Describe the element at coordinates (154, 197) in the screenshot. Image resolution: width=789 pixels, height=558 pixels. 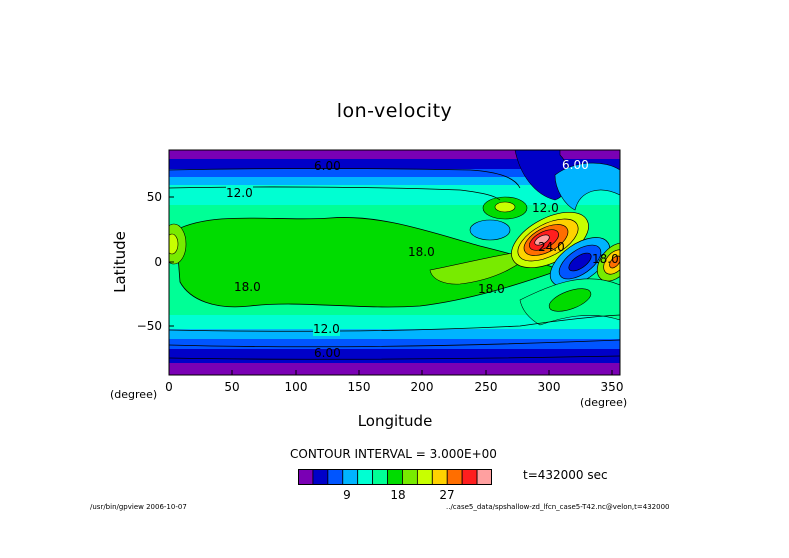
I see `y-tick-label: 50` at that location.